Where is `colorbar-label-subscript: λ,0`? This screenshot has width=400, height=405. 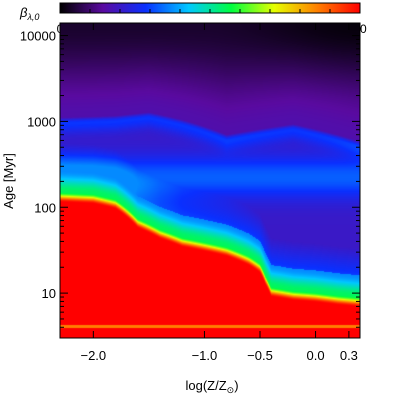 colorbar-label-subscript: λ,0 is located at coordinates (32, 17).